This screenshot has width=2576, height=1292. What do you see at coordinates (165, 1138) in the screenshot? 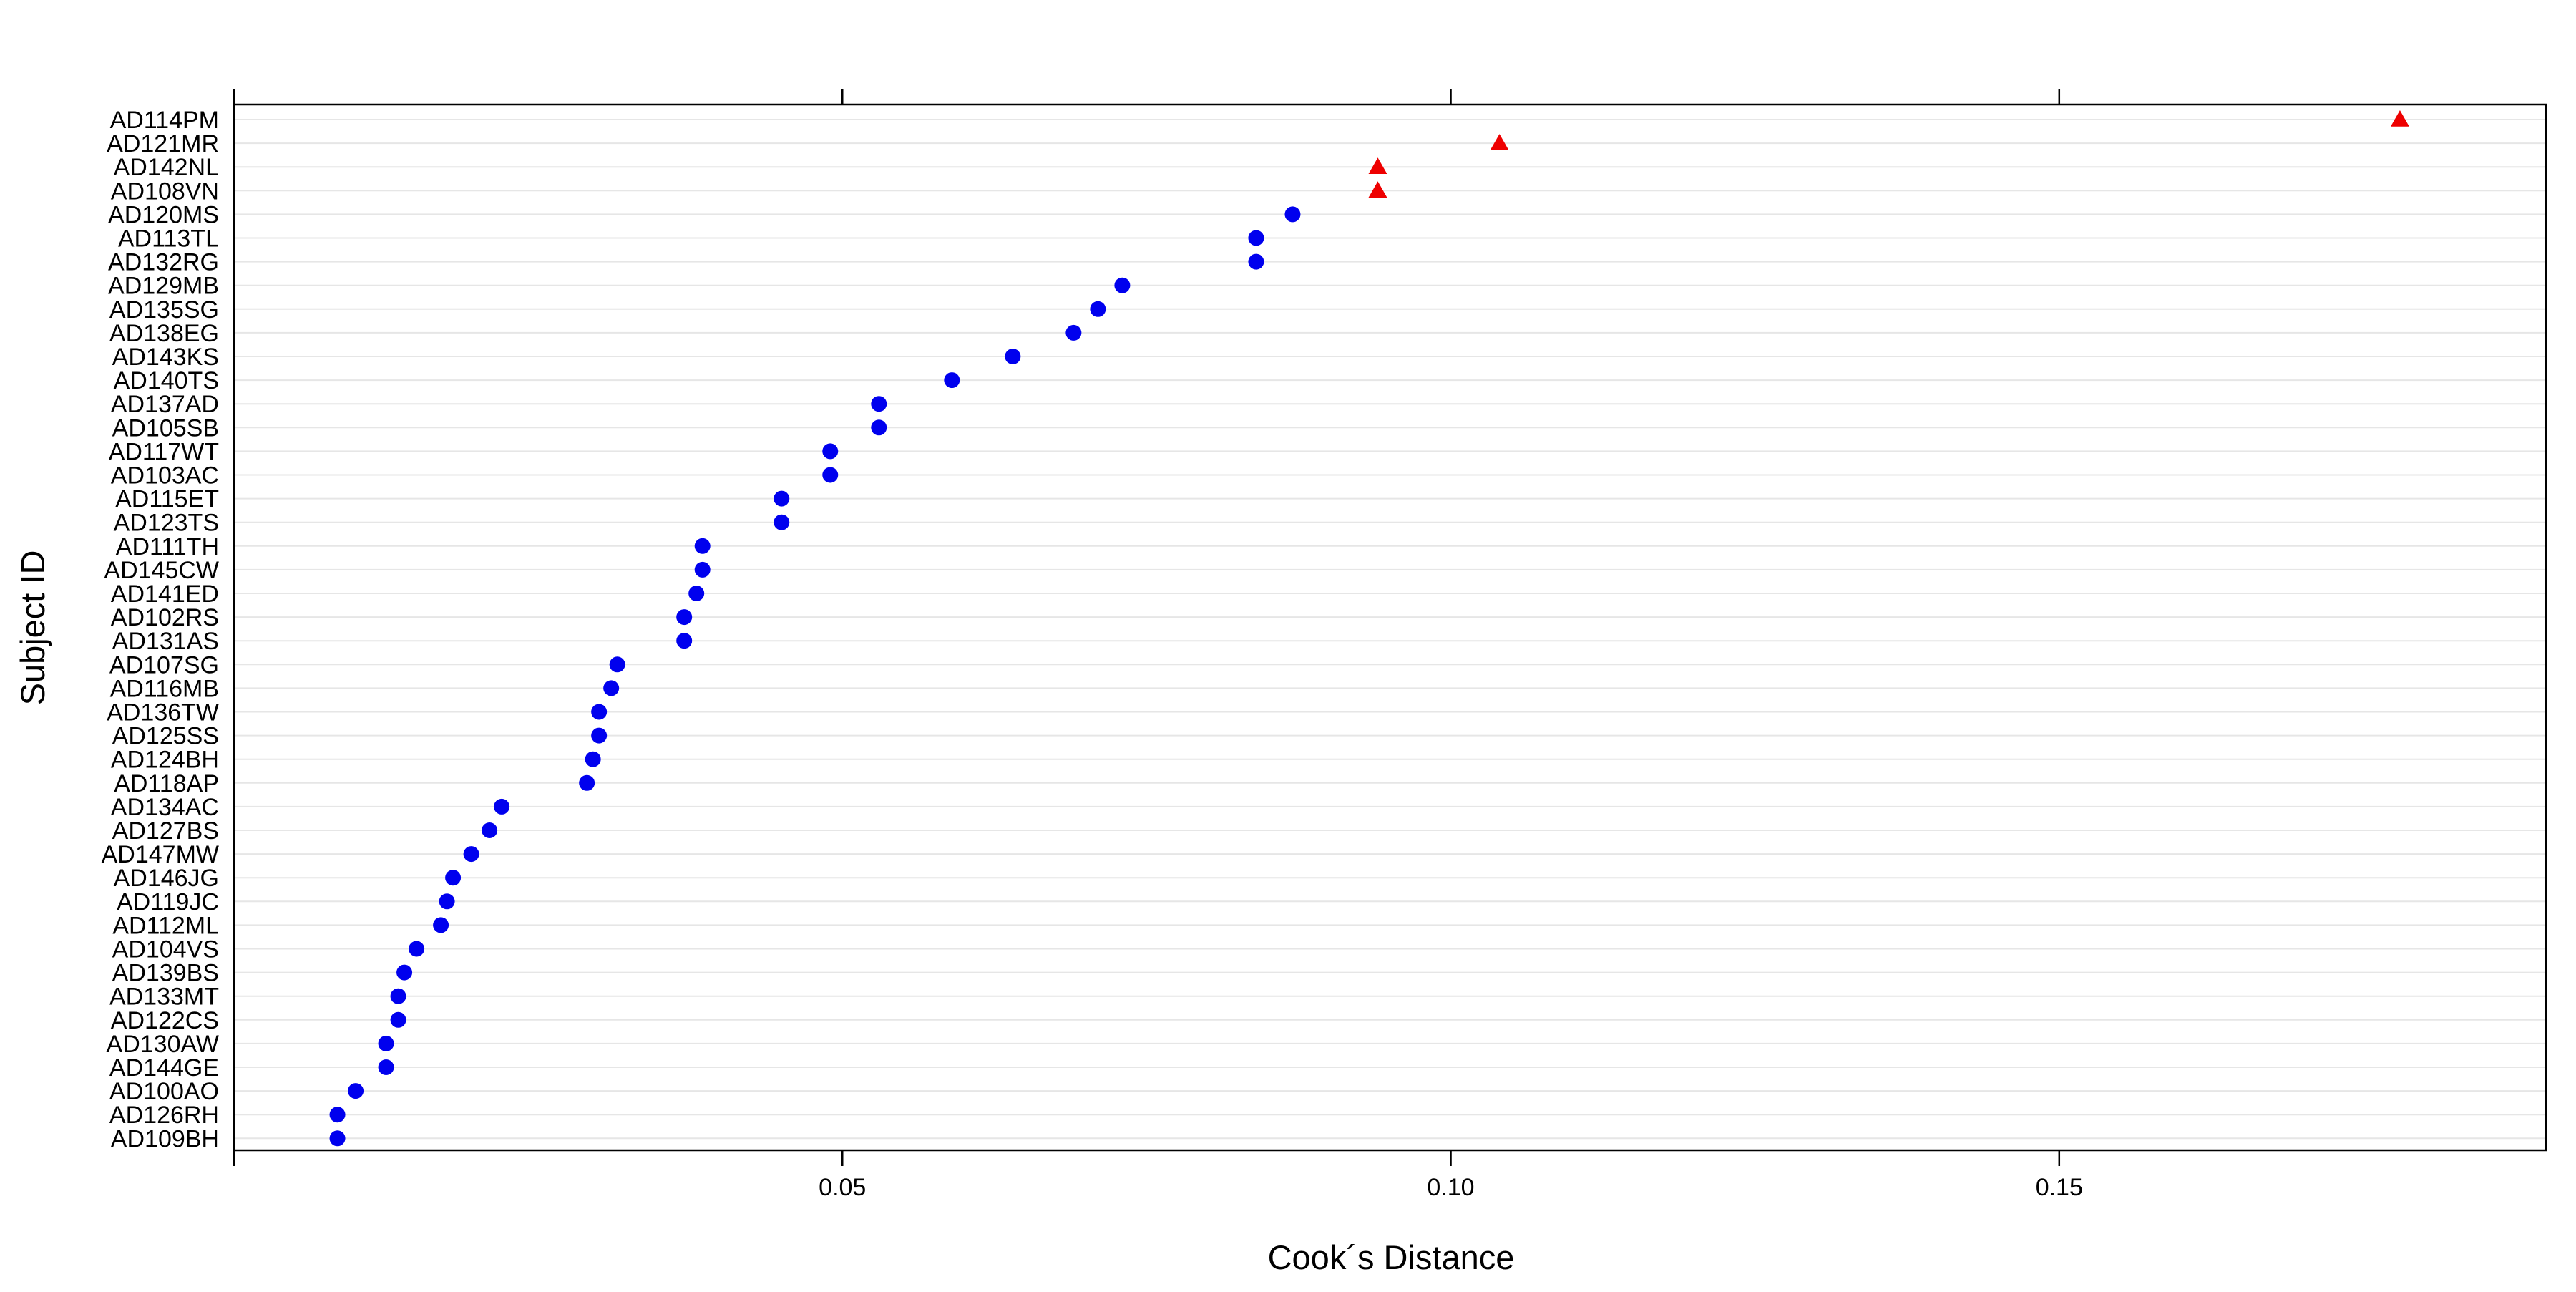
I see `y-tick-label: AD109BH` at bounding box center [165, 1138].